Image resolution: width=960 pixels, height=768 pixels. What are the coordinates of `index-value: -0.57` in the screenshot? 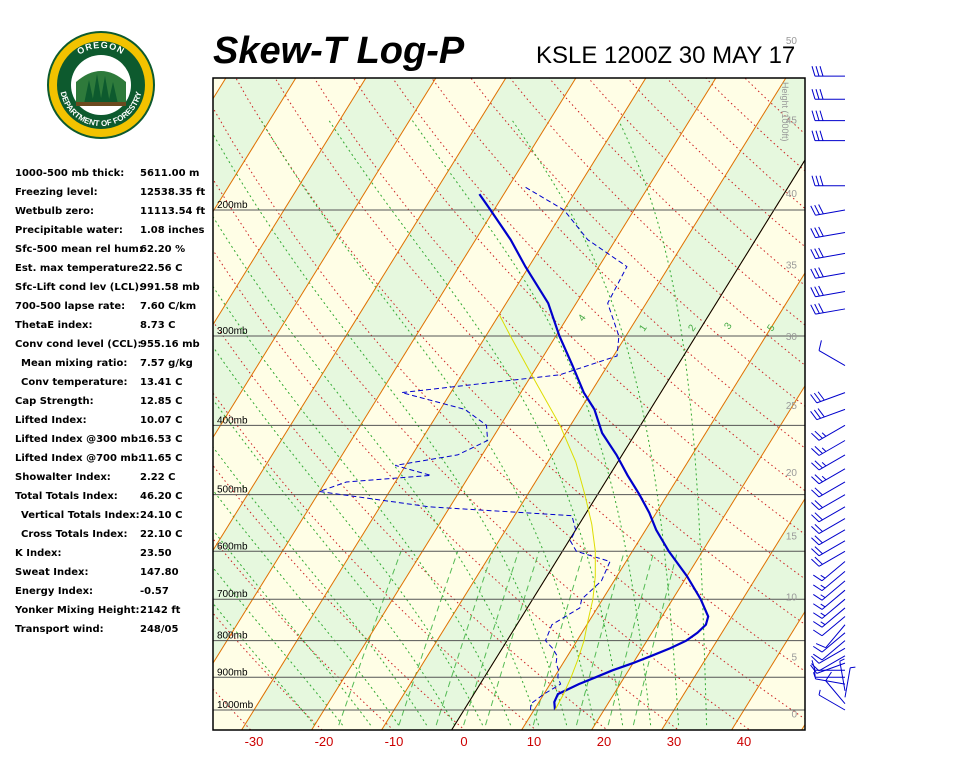 It's located at (154, 591).